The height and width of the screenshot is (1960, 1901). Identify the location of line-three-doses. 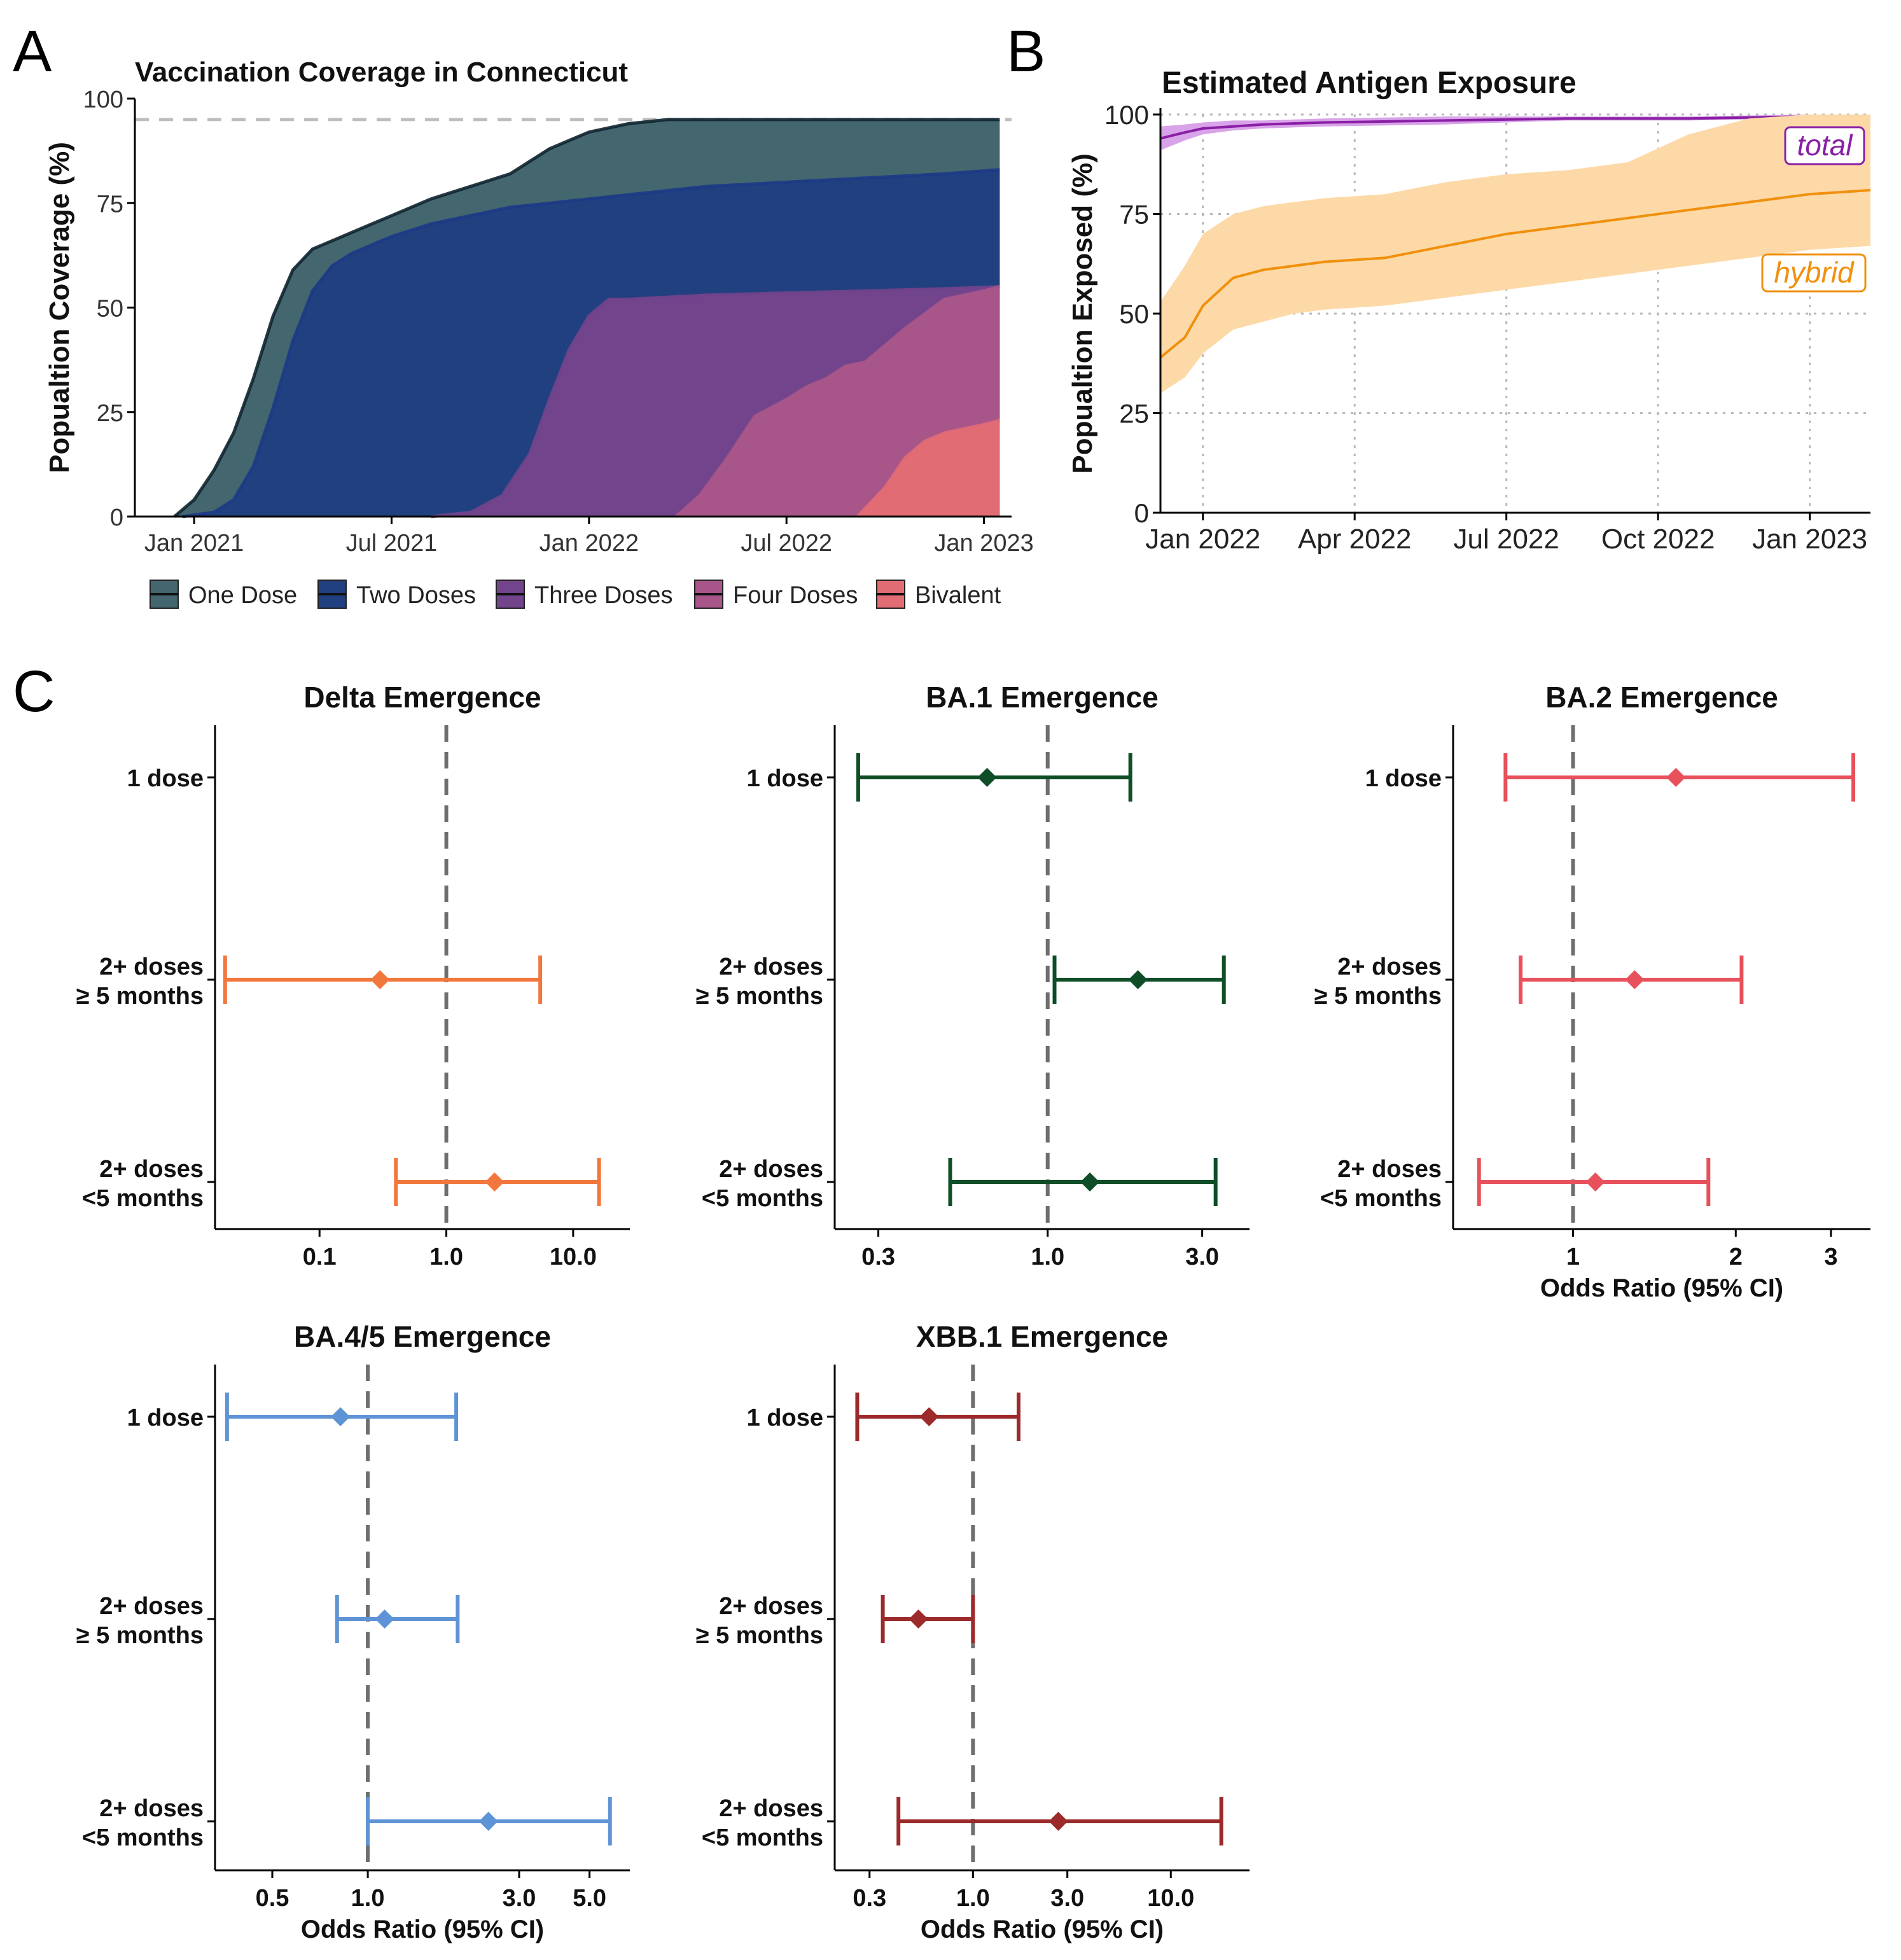
(716, 401).